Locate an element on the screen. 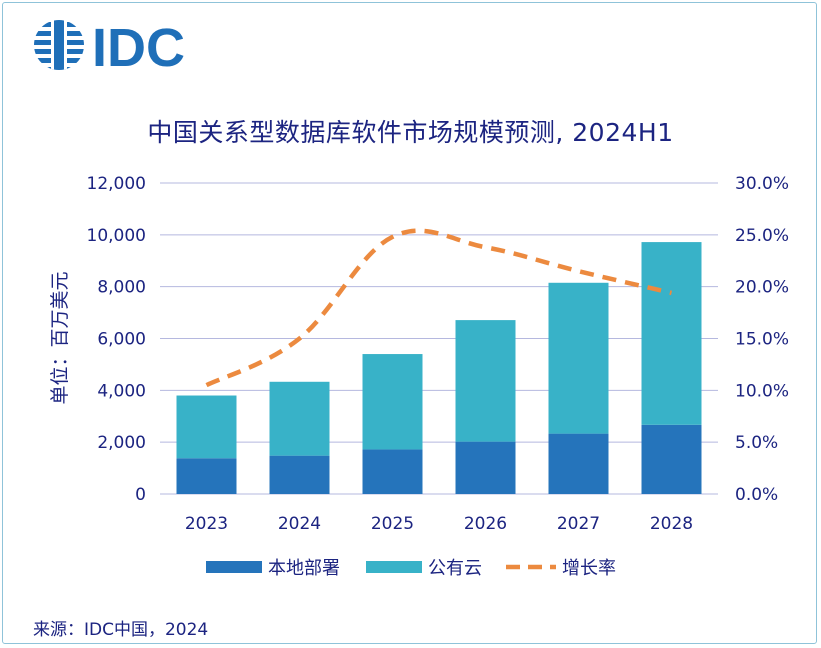 This screenshot has width=821, height=648. legend-label: 公有云 is located at coordinates (455, 568).